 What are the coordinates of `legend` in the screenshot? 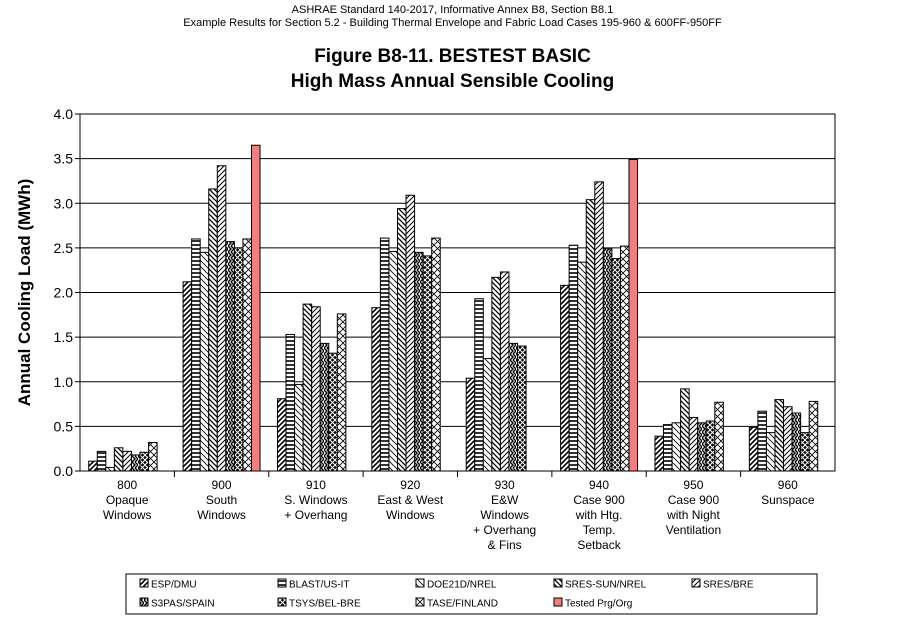 It's located at (471, 594).